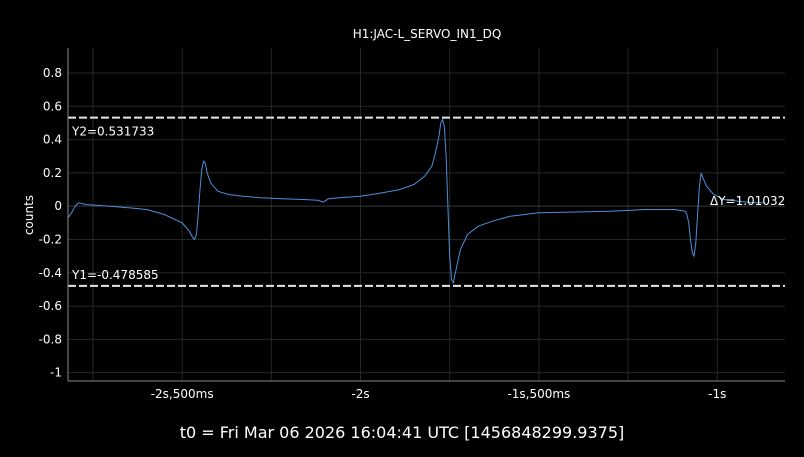 The height and width of the screenshot is (457, 804). I want to click on y-tick-label: -0.8, so click(50, 339).